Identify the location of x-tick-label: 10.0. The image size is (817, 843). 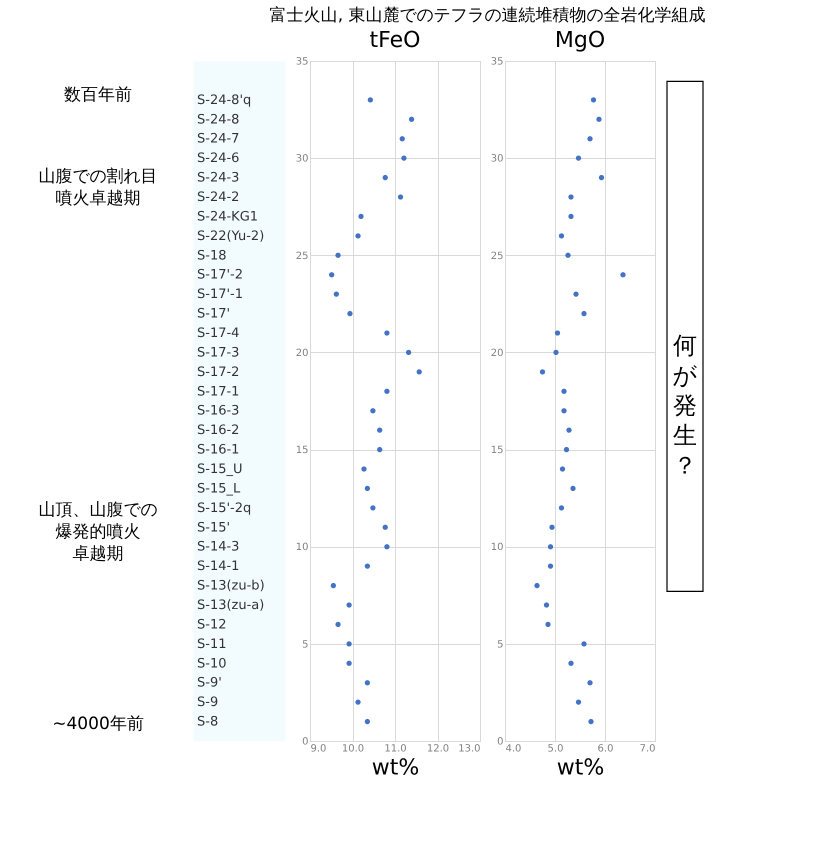
(353, 749).